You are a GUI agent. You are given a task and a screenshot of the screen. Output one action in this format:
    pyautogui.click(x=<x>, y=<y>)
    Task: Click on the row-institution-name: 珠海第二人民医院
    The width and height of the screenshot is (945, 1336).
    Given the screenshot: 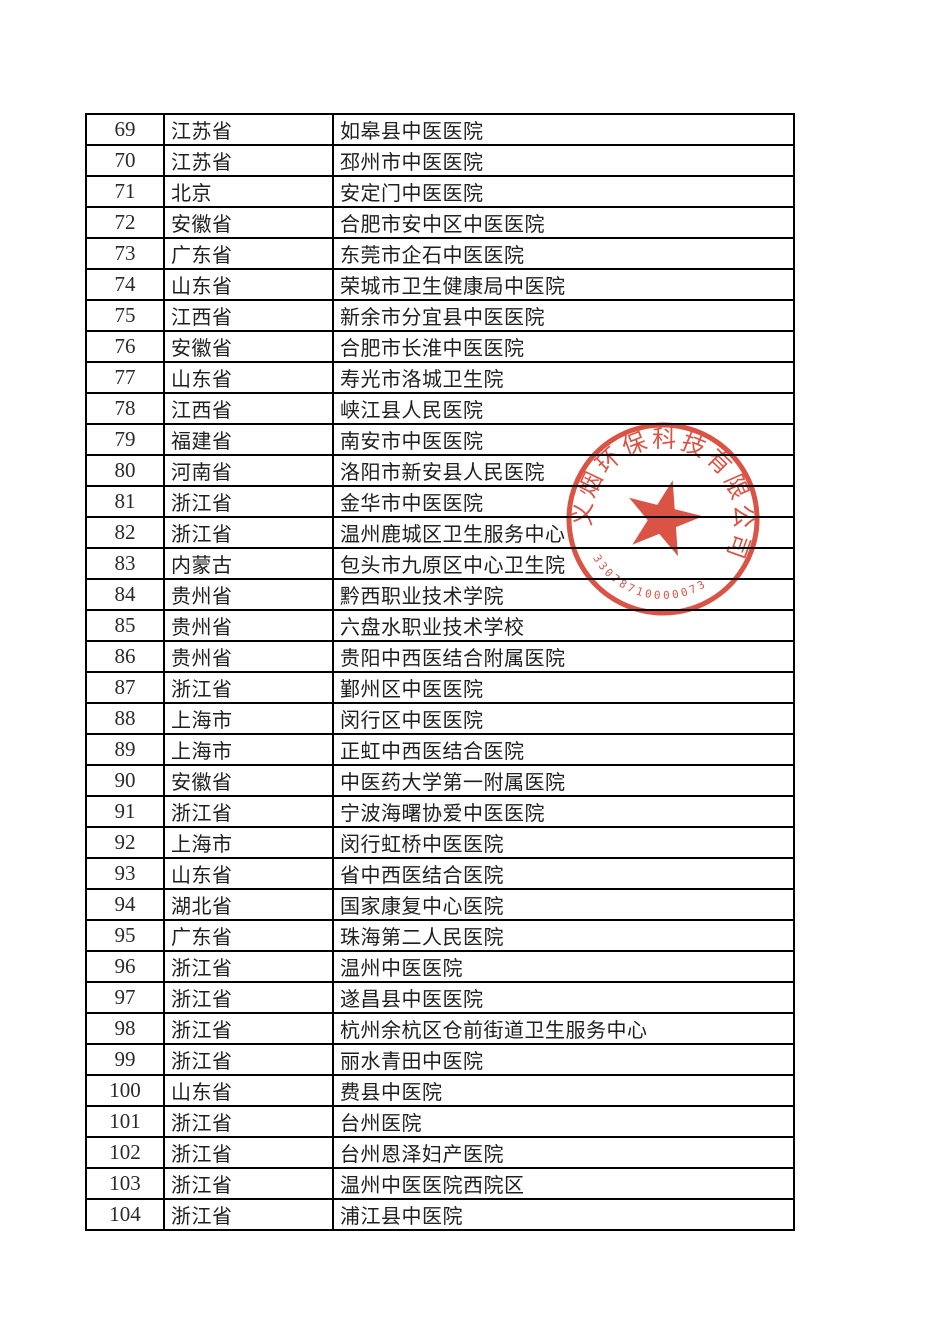 What is the action you would take?
    pyautogui.click(x=563, y=935)
    